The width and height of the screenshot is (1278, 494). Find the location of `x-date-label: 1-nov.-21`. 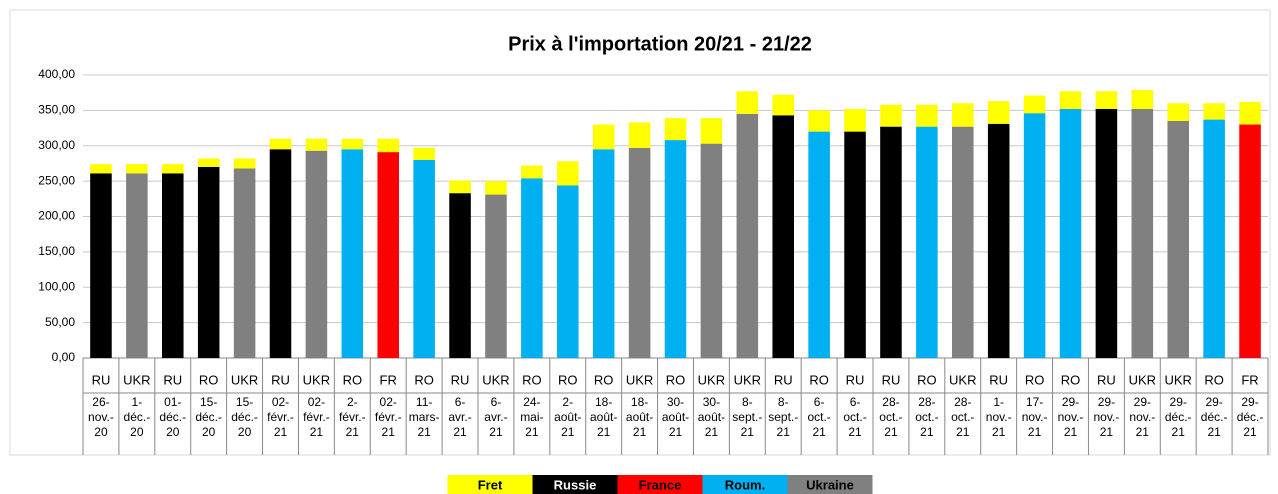

x-date-label: 1-nov.-21 is located at coordinates (999, 417).